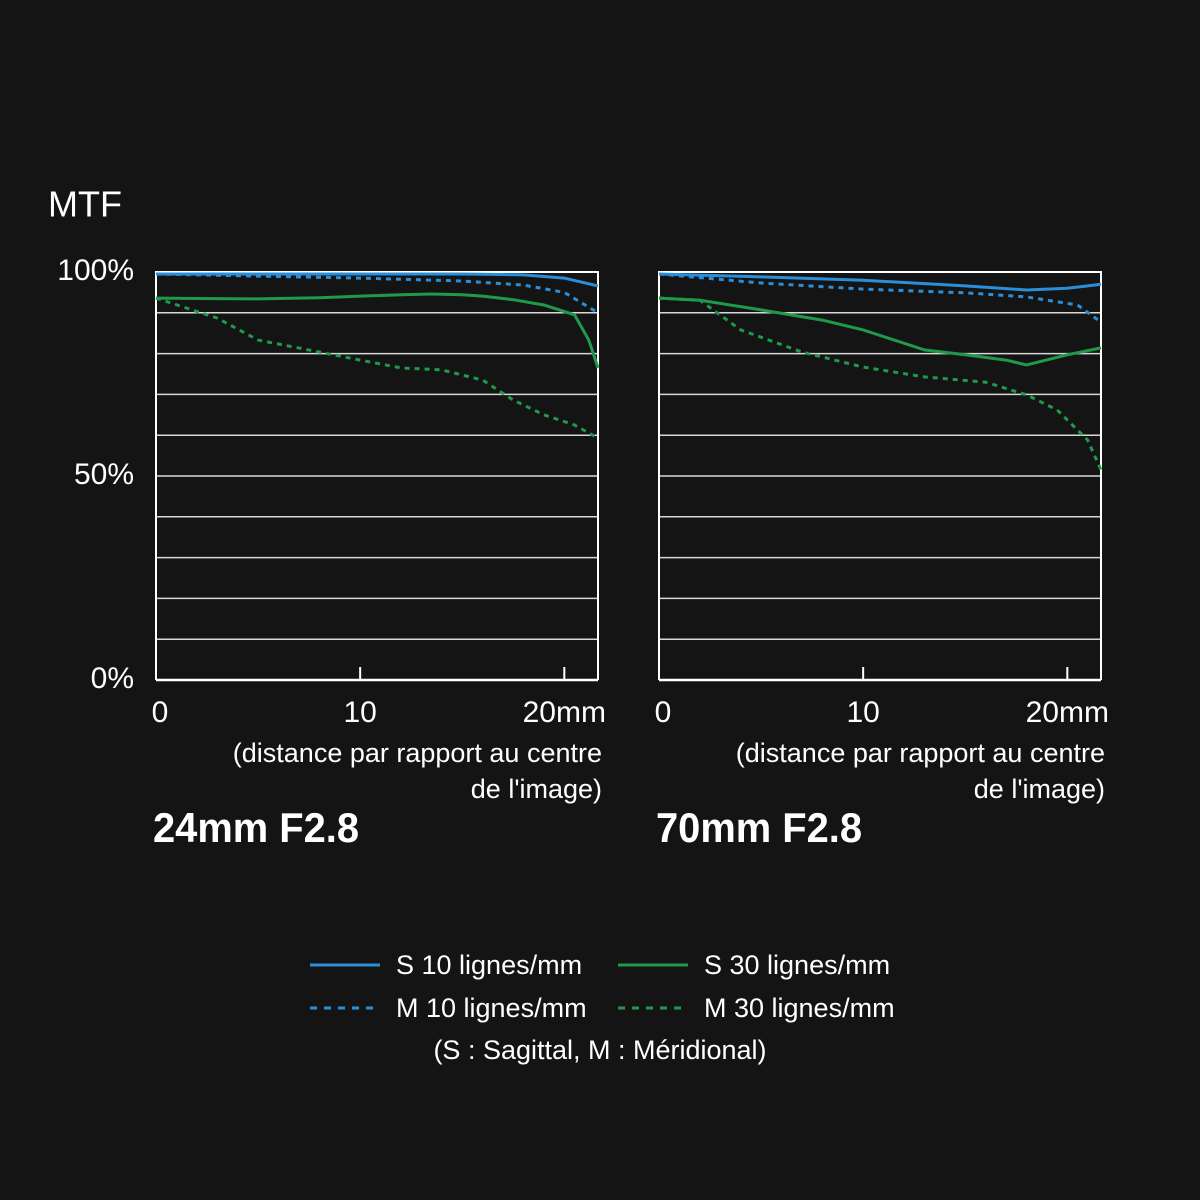 The width and height of the screenshot is (1200, 1200). I want to click on legend-label: S 10 lignes/mm, so click(489, 965).